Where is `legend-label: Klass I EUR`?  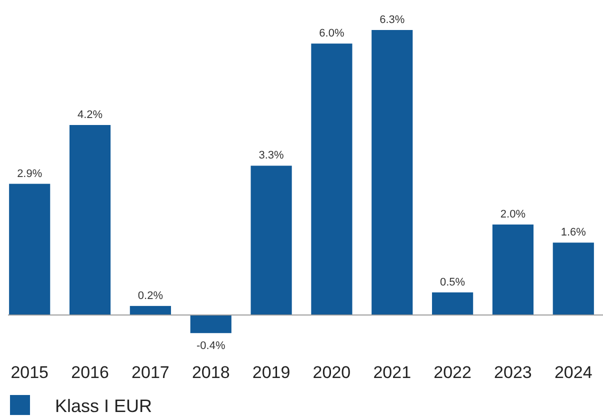
legend-label: Klass I EUR is located at coordinates (103, 406).